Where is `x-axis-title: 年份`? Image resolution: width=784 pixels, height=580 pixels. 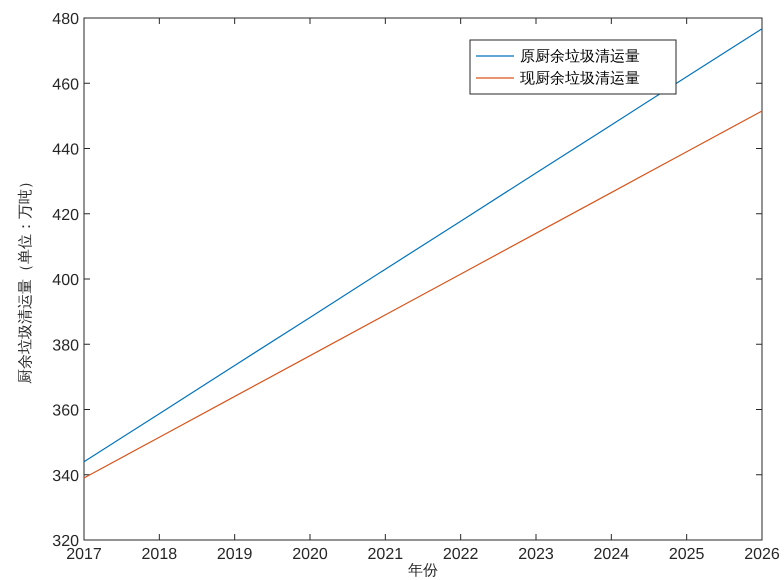 x-axis-title: 年份 is located at coordinates (423, 570).